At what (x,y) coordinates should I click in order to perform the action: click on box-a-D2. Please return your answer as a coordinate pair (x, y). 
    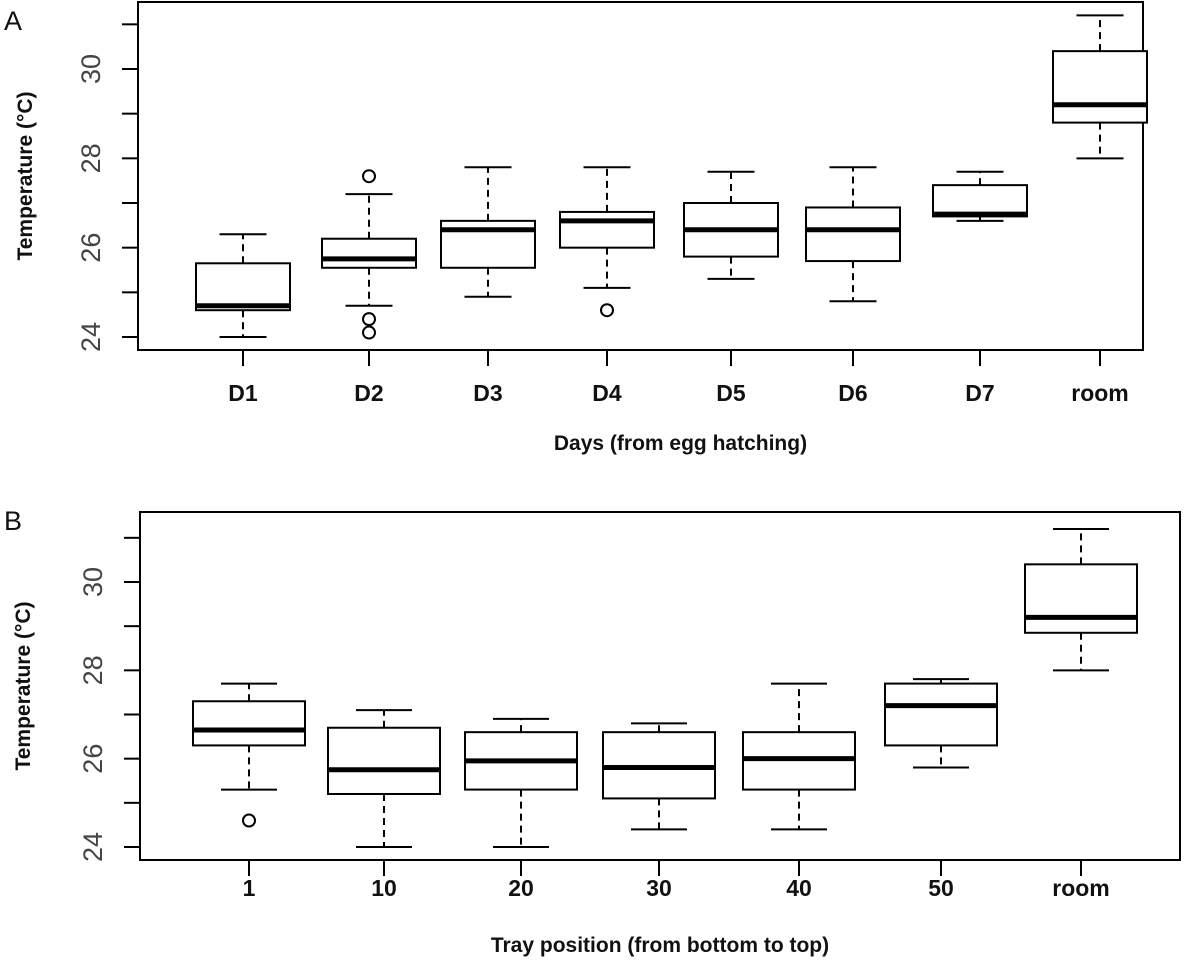
    Looking at the image, I should click on (369, 253).